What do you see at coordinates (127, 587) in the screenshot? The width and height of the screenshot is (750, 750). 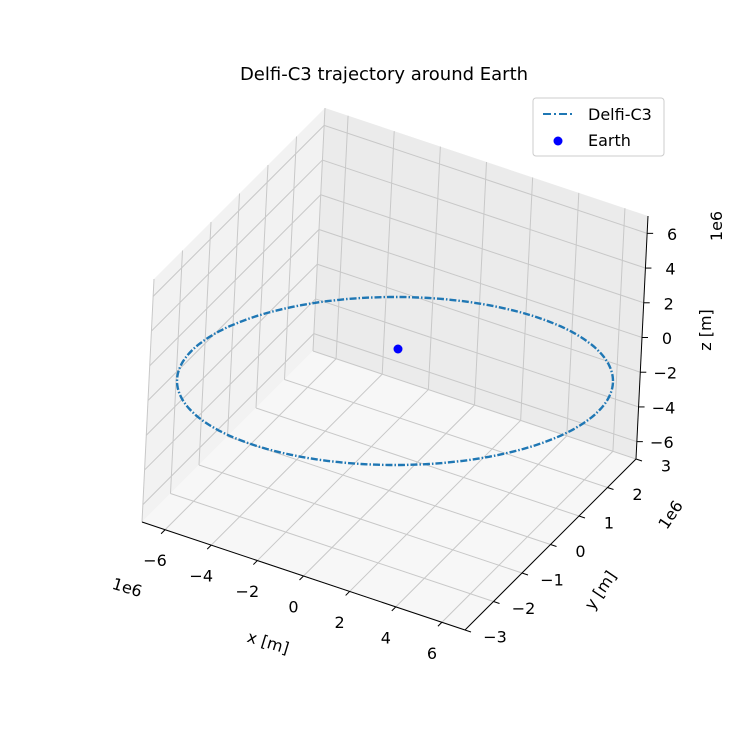 I see `x-axis-offset-text: 1e6` at bounding box center [127, 587].